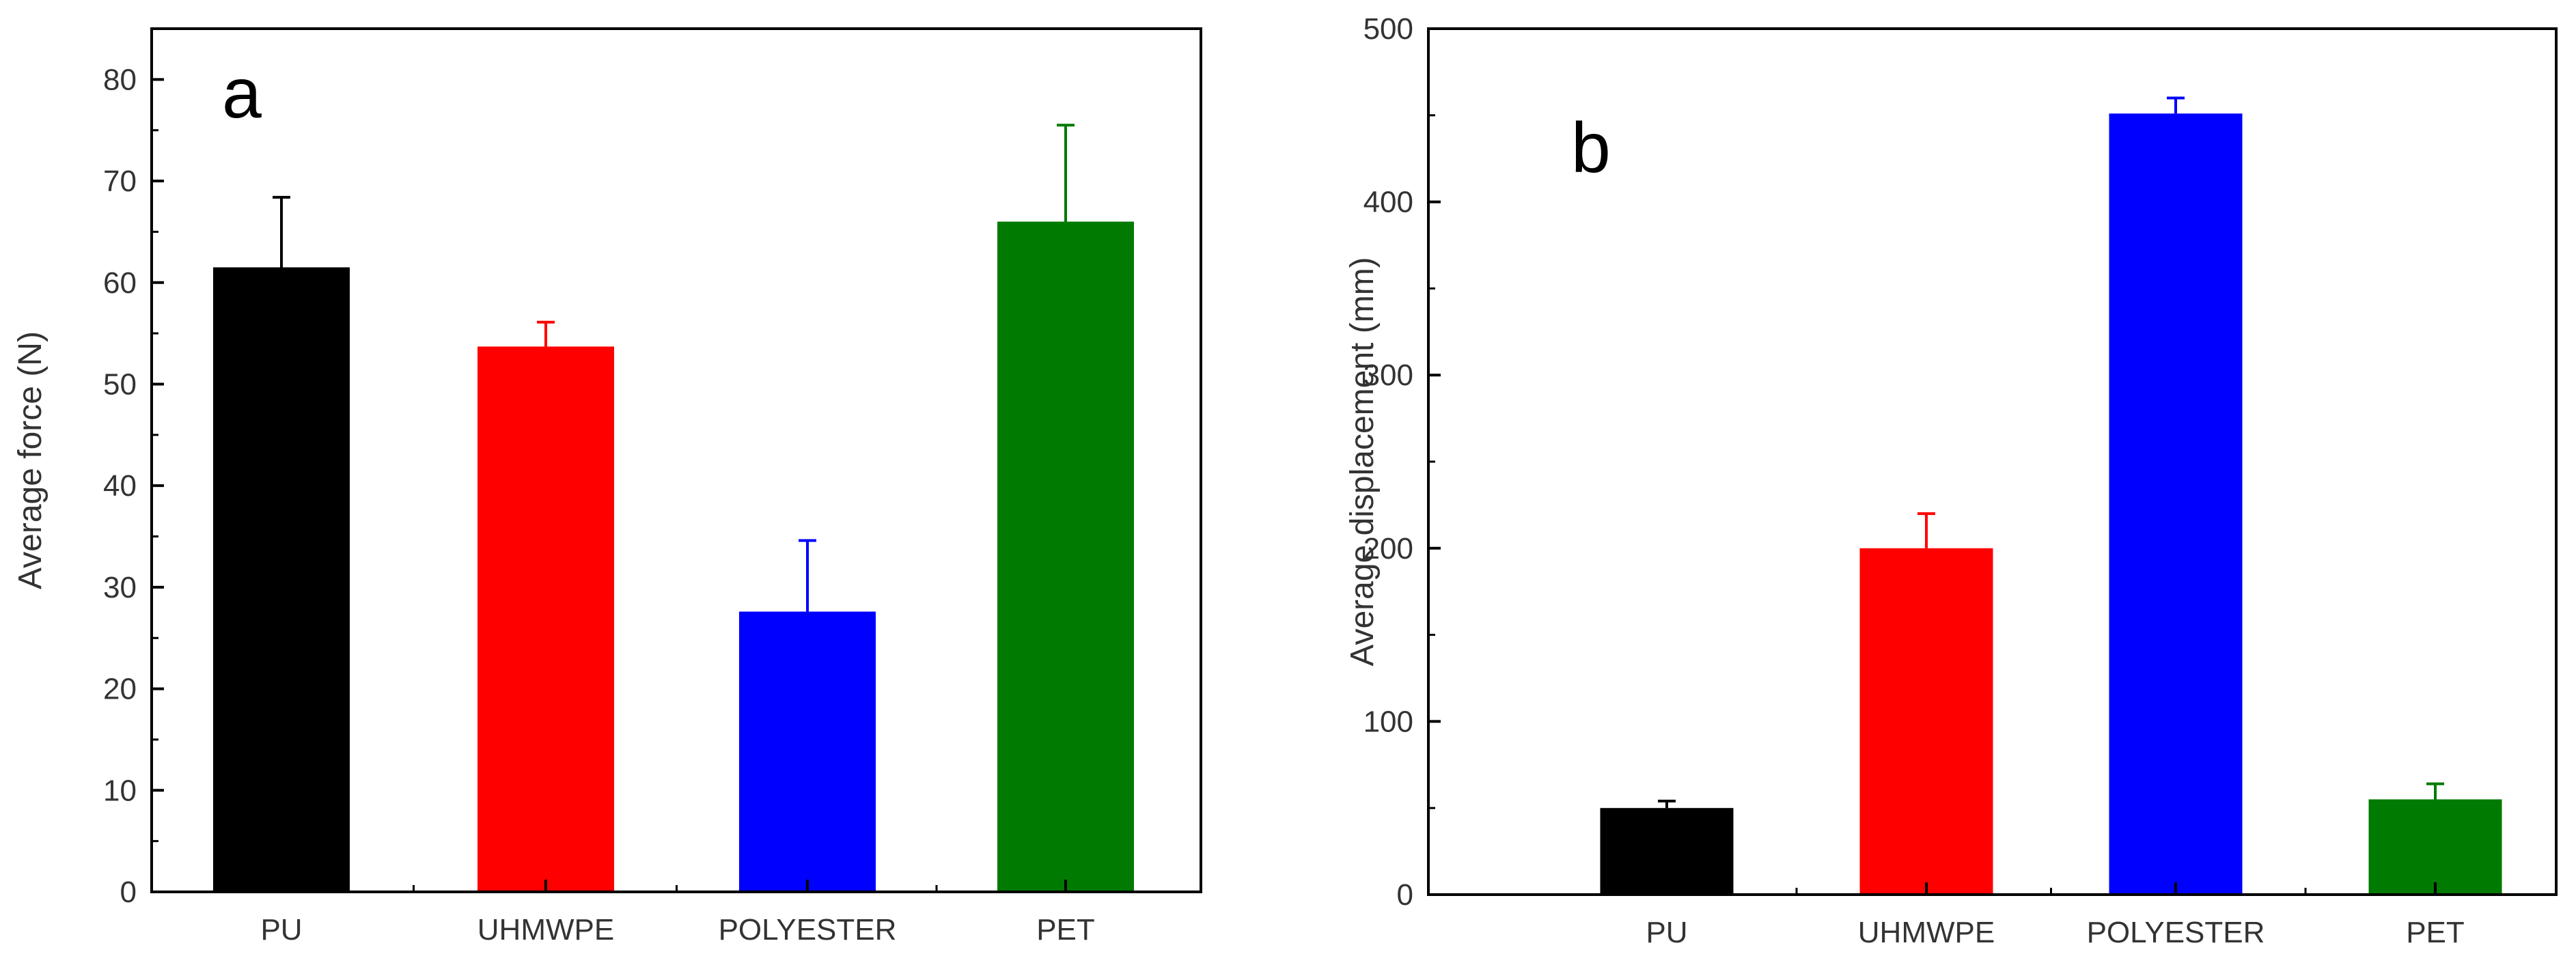  I want to click on y-tick-label: 10, so click(120, 790).